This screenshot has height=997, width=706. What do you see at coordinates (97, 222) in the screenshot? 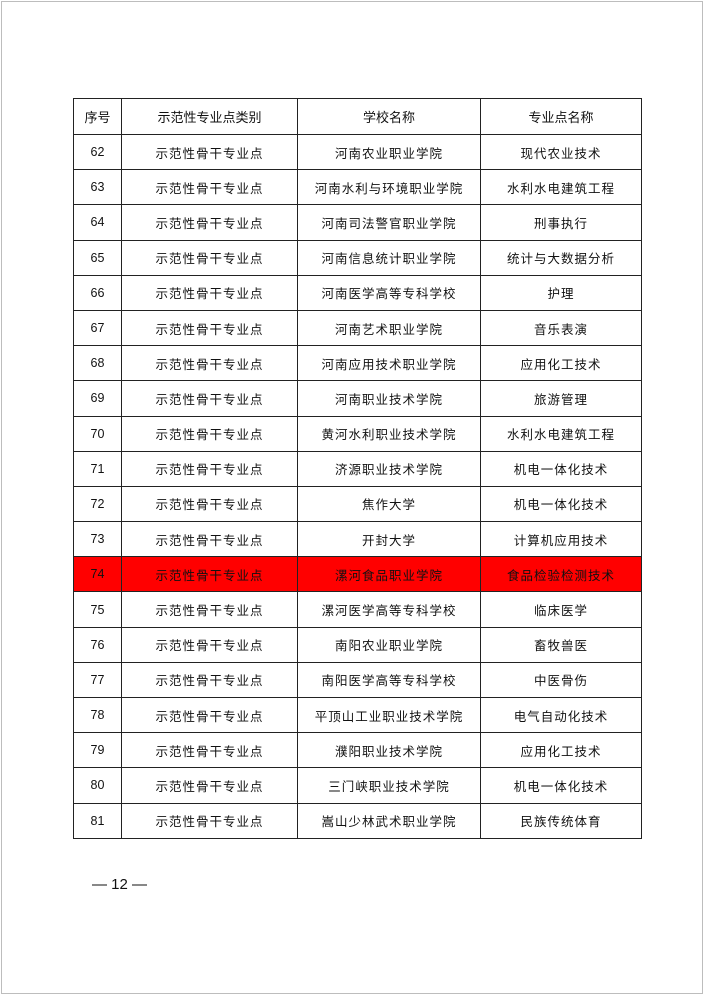
I see `cell-no: 64` at bounding box center [97, 222].